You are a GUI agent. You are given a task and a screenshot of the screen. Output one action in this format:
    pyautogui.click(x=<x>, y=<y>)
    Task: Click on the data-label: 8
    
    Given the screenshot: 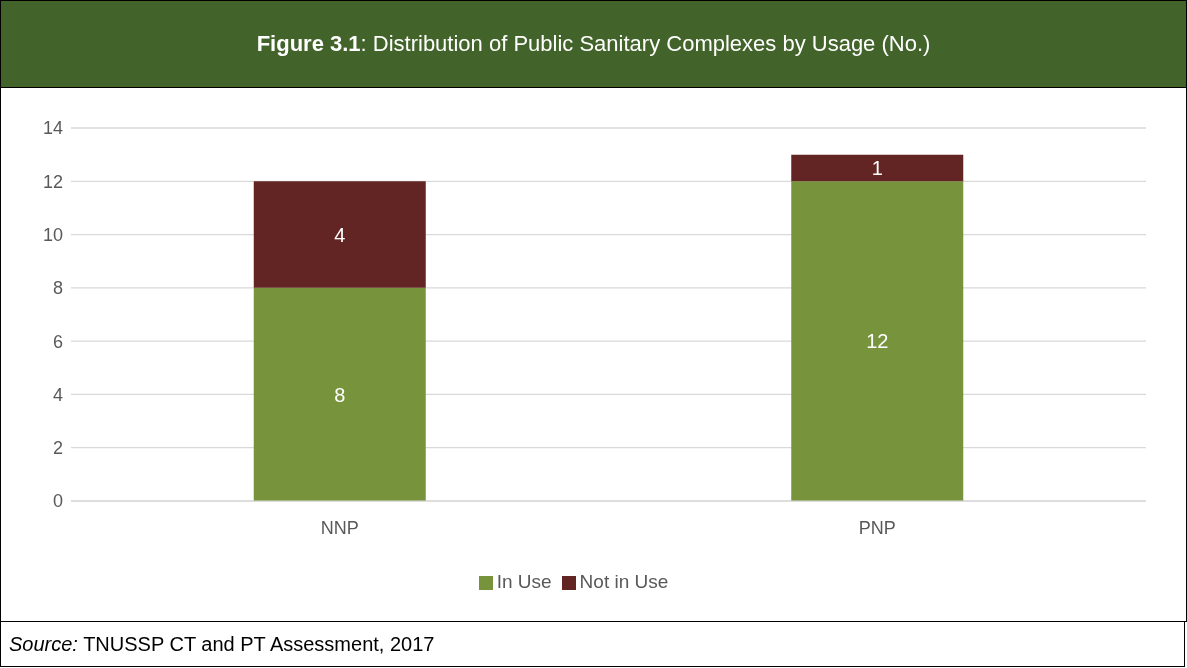 What is the action you would take?
    pyautogui.click(x=340, y=394)
    